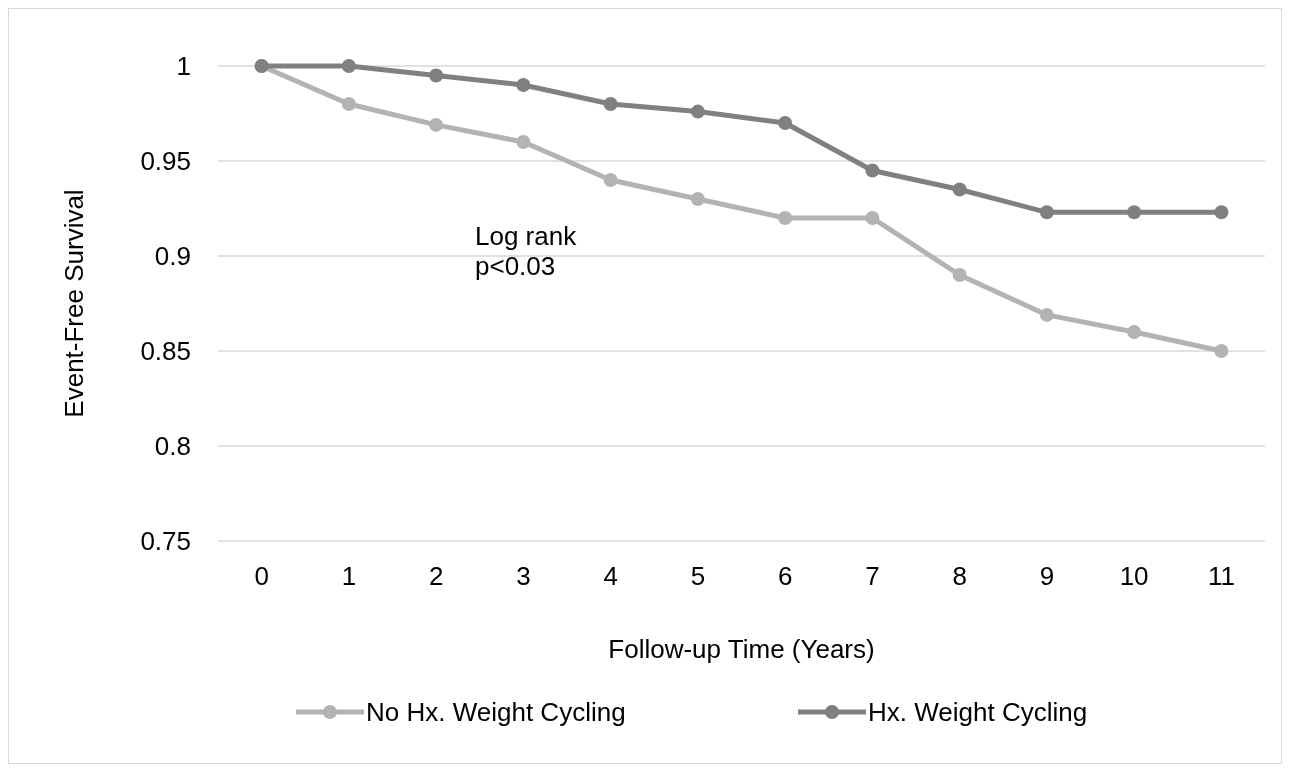  I want to click on x-tick-label: 0, so click(261, 576).